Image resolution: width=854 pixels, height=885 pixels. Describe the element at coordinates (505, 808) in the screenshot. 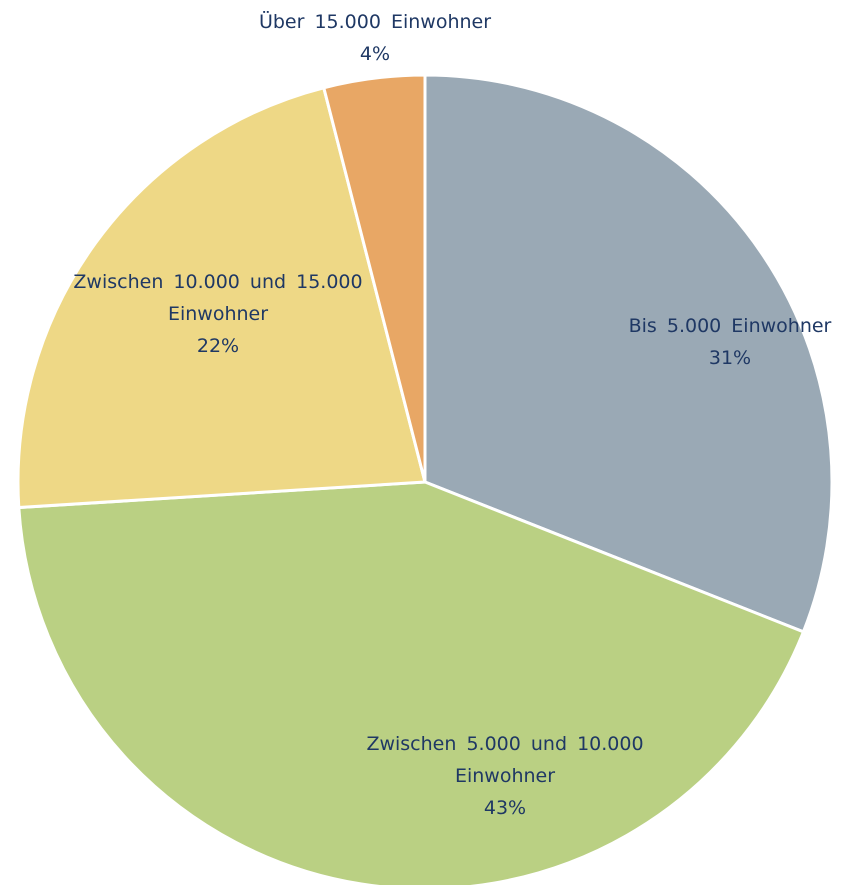

I see `value-label: 43%` at that location.